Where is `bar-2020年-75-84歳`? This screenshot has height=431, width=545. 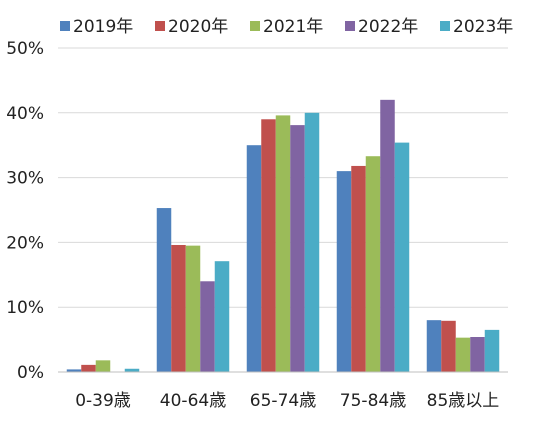 bar-2020年-75-84歳 is located at coordinates (358, 268).